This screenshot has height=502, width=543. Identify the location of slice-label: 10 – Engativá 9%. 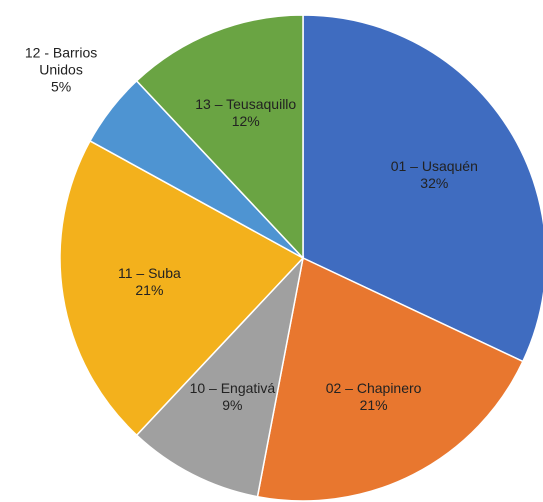
(233, 397).